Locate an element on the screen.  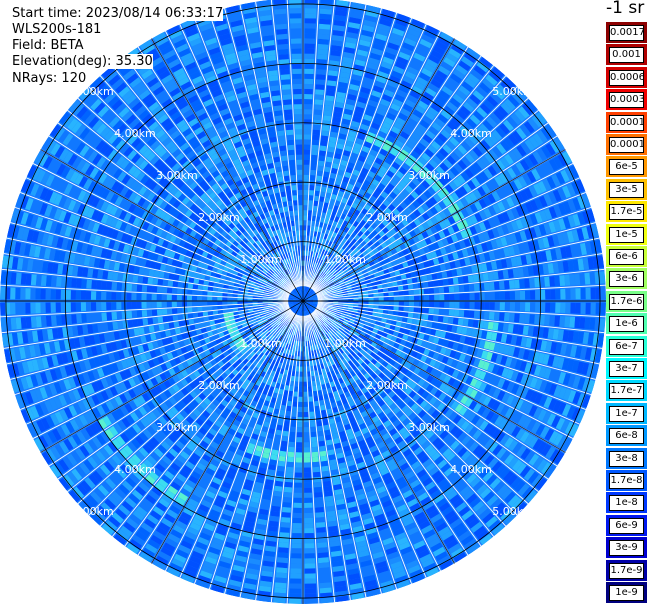
ray-gap-line is located at coordinates (389, 167).